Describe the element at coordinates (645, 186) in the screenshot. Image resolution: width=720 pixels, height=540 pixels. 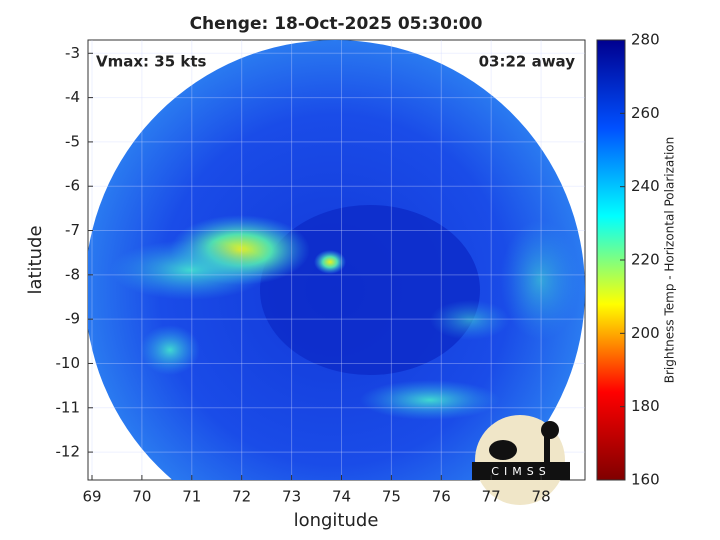
I see `colorbar-tick-label: 240` at that location.